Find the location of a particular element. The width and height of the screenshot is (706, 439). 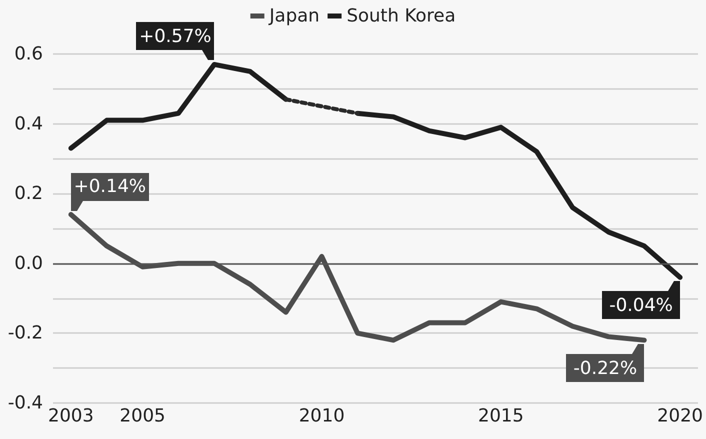

legend-label: Japan is located at coordinates (294, 16).